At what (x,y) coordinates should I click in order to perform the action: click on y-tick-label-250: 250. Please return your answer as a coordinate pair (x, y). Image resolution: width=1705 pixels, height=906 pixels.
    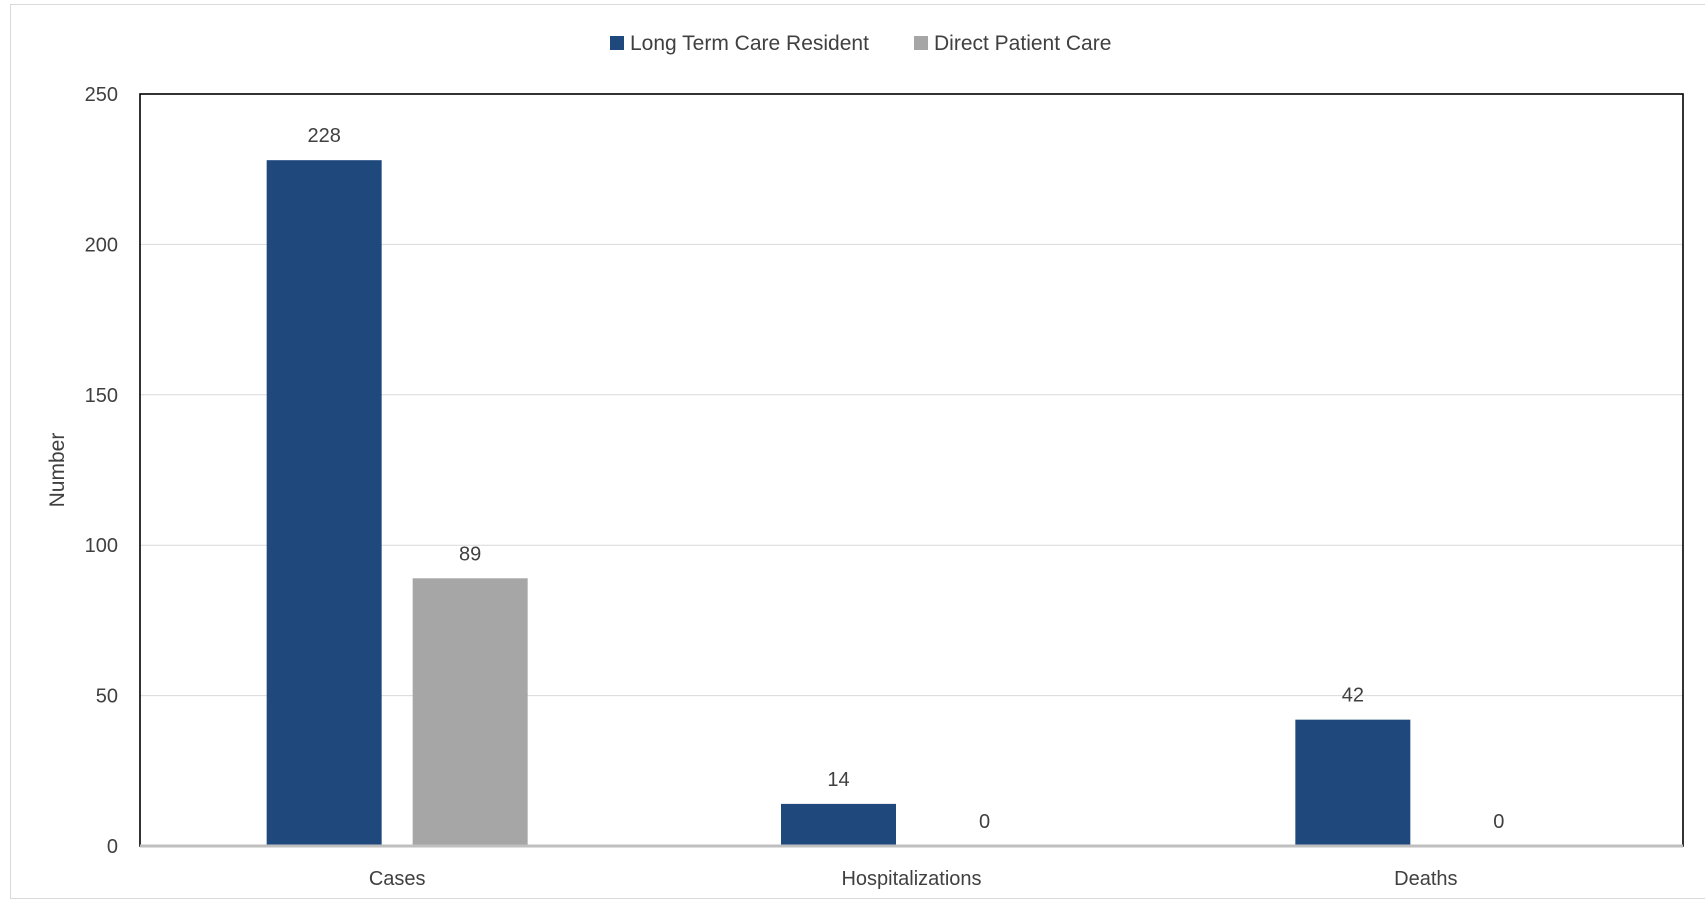
    Looking at the image, I should click on (101, 95).